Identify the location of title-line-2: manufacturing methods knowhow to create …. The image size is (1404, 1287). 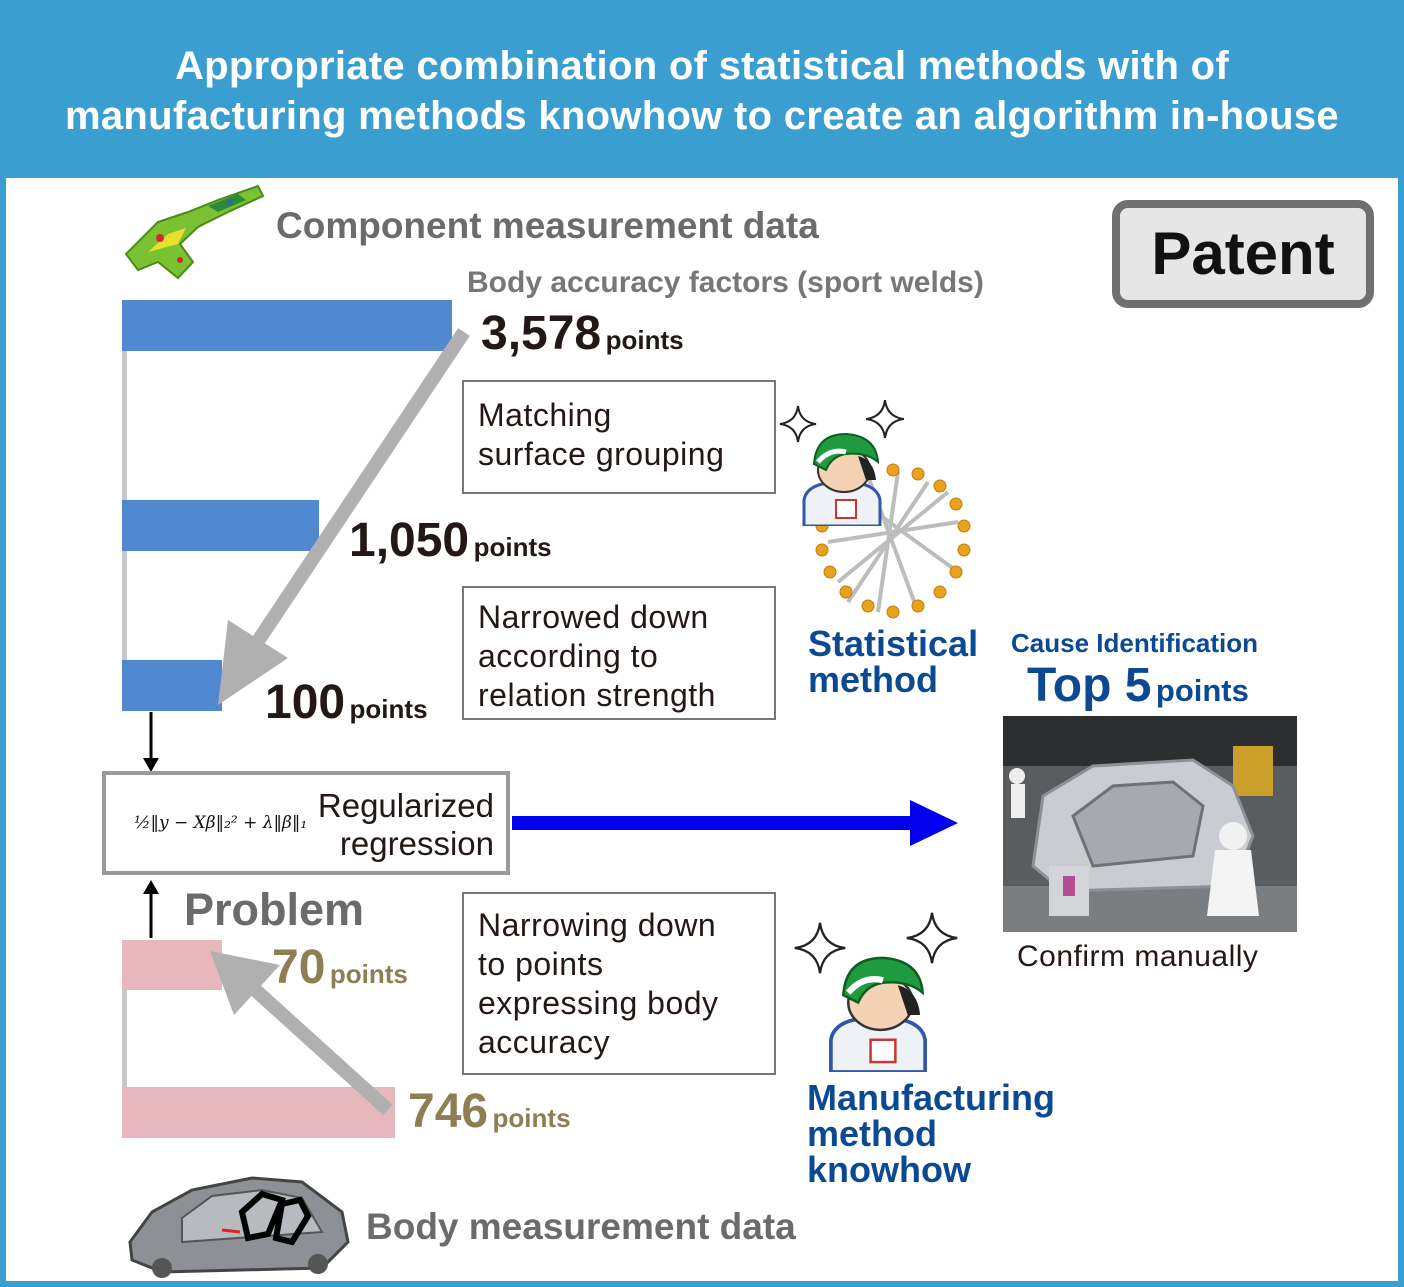
(702, 116).